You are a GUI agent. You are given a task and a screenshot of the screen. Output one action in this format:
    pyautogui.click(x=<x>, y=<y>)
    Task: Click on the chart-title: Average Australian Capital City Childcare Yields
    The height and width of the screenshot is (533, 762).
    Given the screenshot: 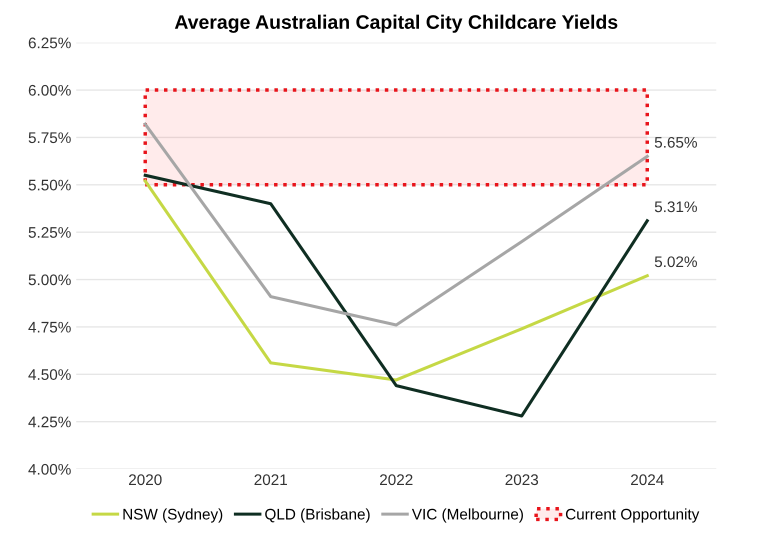 What is the action you would take?
    pyautogui.click(x=396, y=23)
    